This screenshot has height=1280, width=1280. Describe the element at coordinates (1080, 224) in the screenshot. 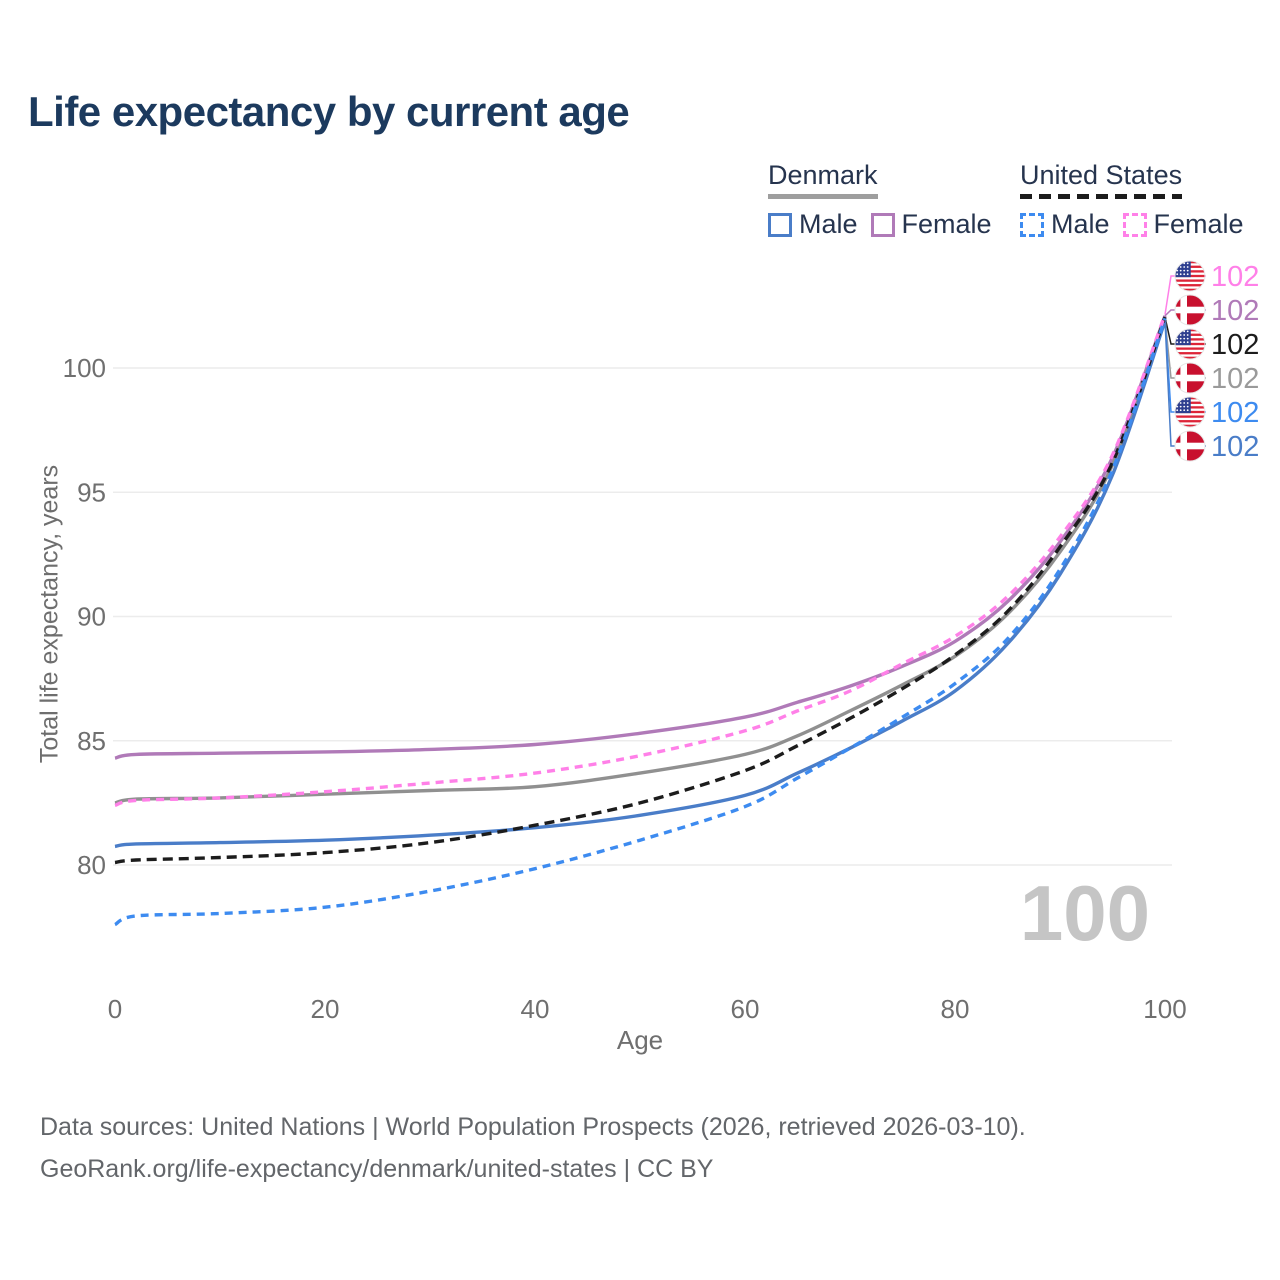

I see `legend-item-us-male-label: Male` at that location.